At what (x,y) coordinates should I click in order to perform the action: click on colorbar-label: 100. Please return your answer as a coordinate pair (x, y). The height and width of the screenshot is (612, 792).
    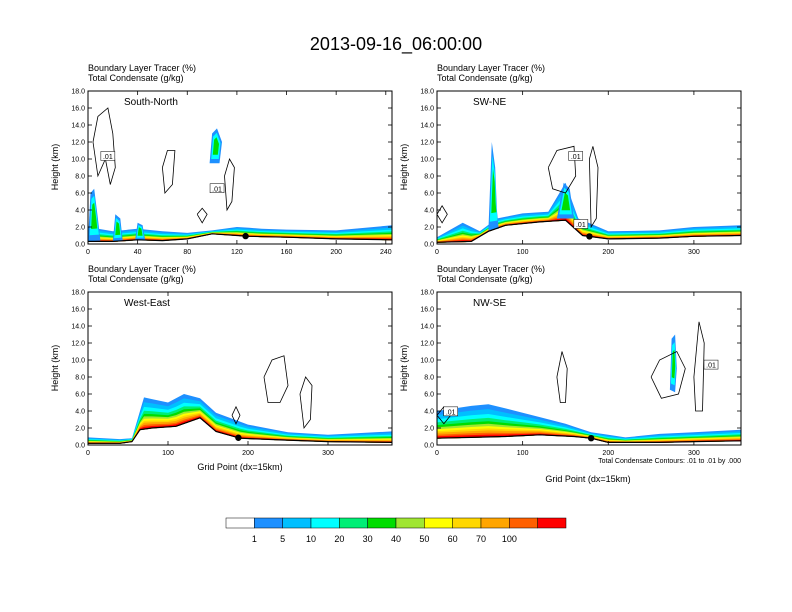
    Looking at the image, I should click on (509, 539).